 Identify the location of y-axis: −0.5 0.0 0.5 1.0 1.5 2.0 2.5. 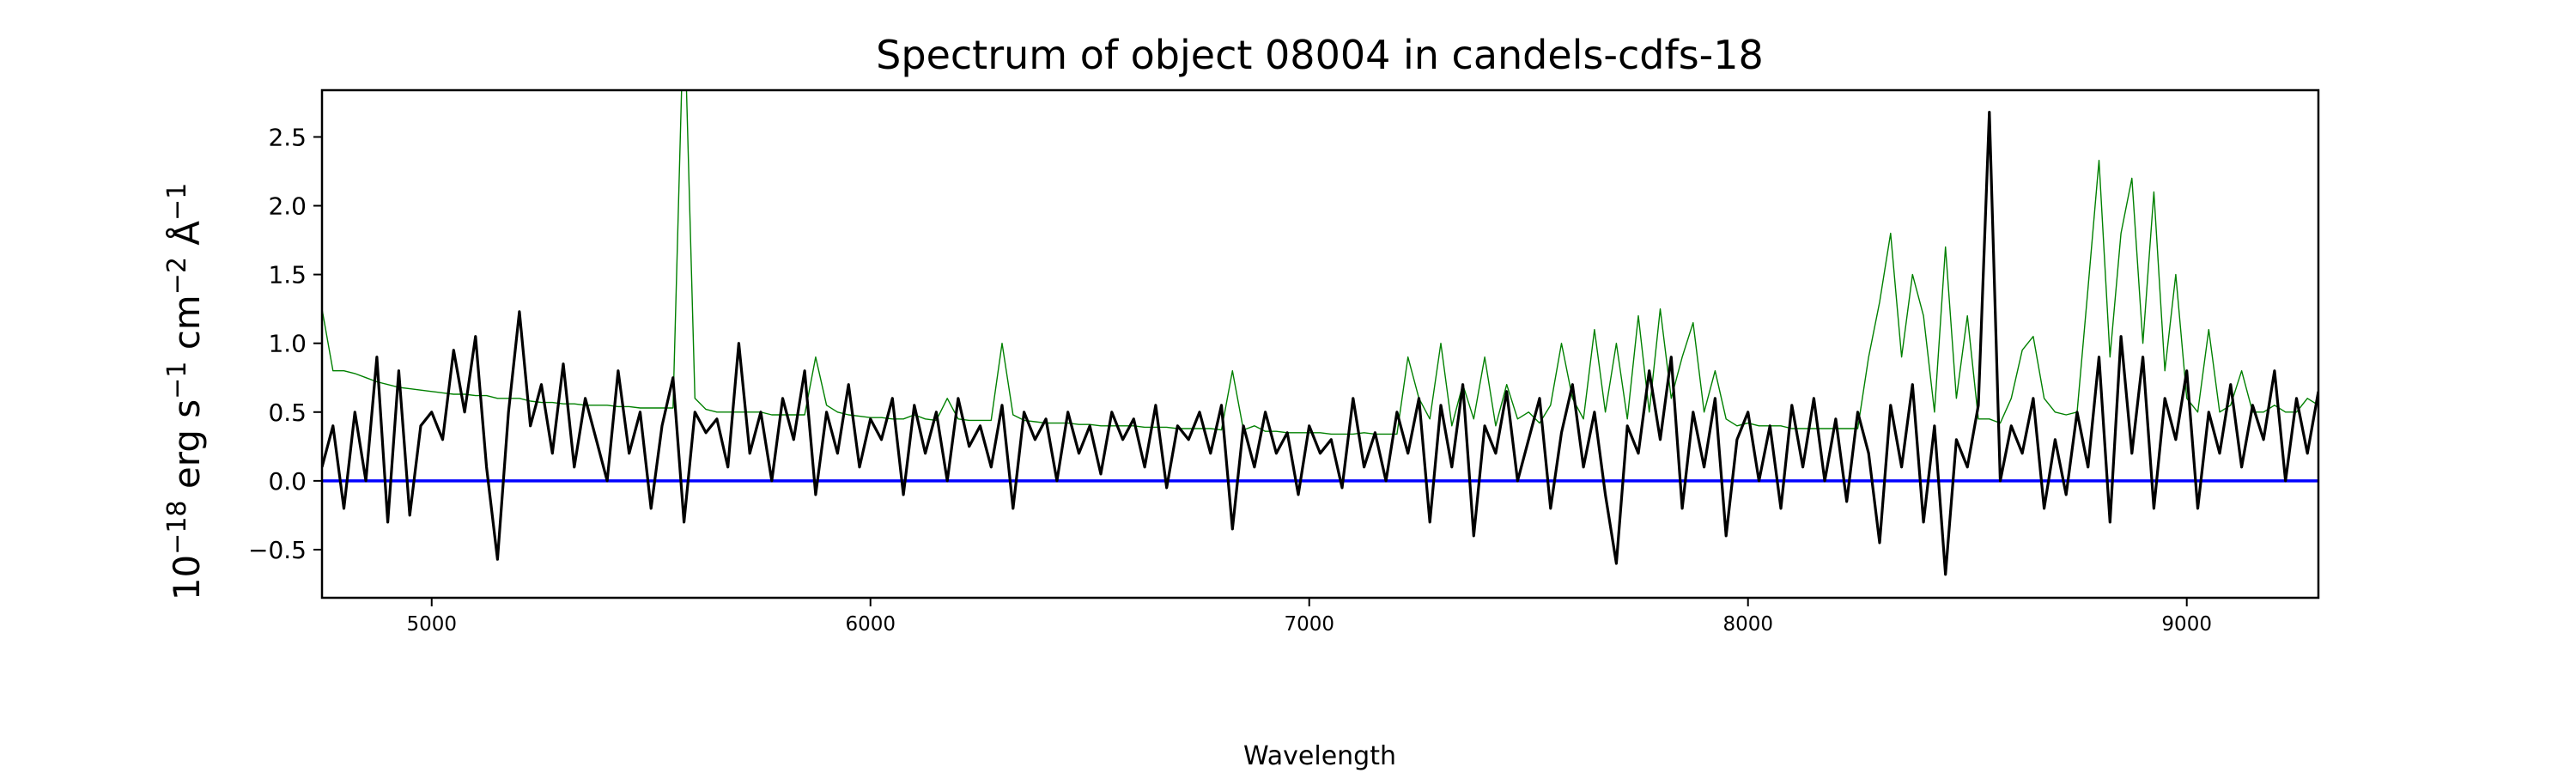
(285, 343).